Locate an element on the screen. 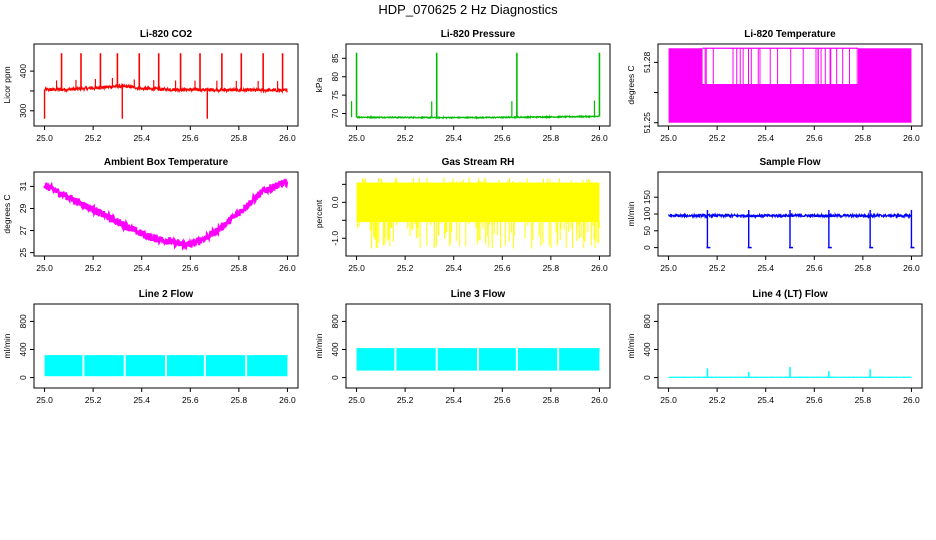 Image resolution: width=936 pixels, height=540 pixels. y-axis-label: percent is located at coordinates (319, 213).